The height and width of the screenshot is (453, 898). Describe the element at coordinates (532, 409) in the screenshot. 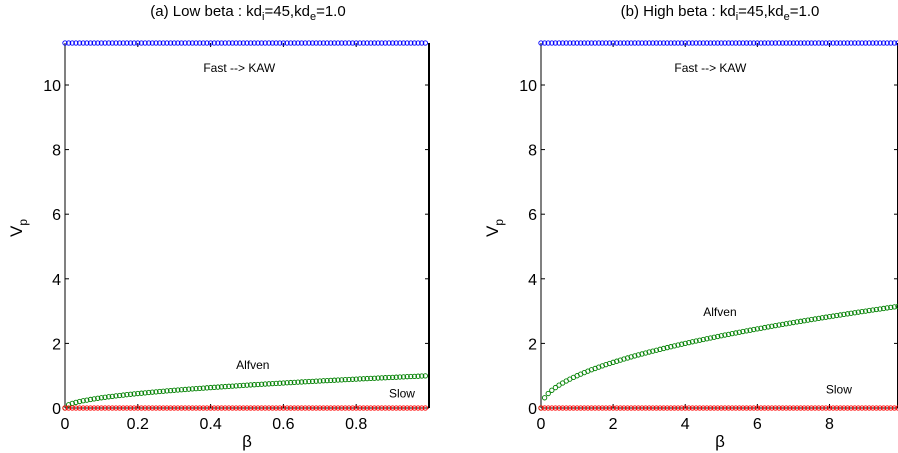

I see `y-tick-label: 0` at that location.